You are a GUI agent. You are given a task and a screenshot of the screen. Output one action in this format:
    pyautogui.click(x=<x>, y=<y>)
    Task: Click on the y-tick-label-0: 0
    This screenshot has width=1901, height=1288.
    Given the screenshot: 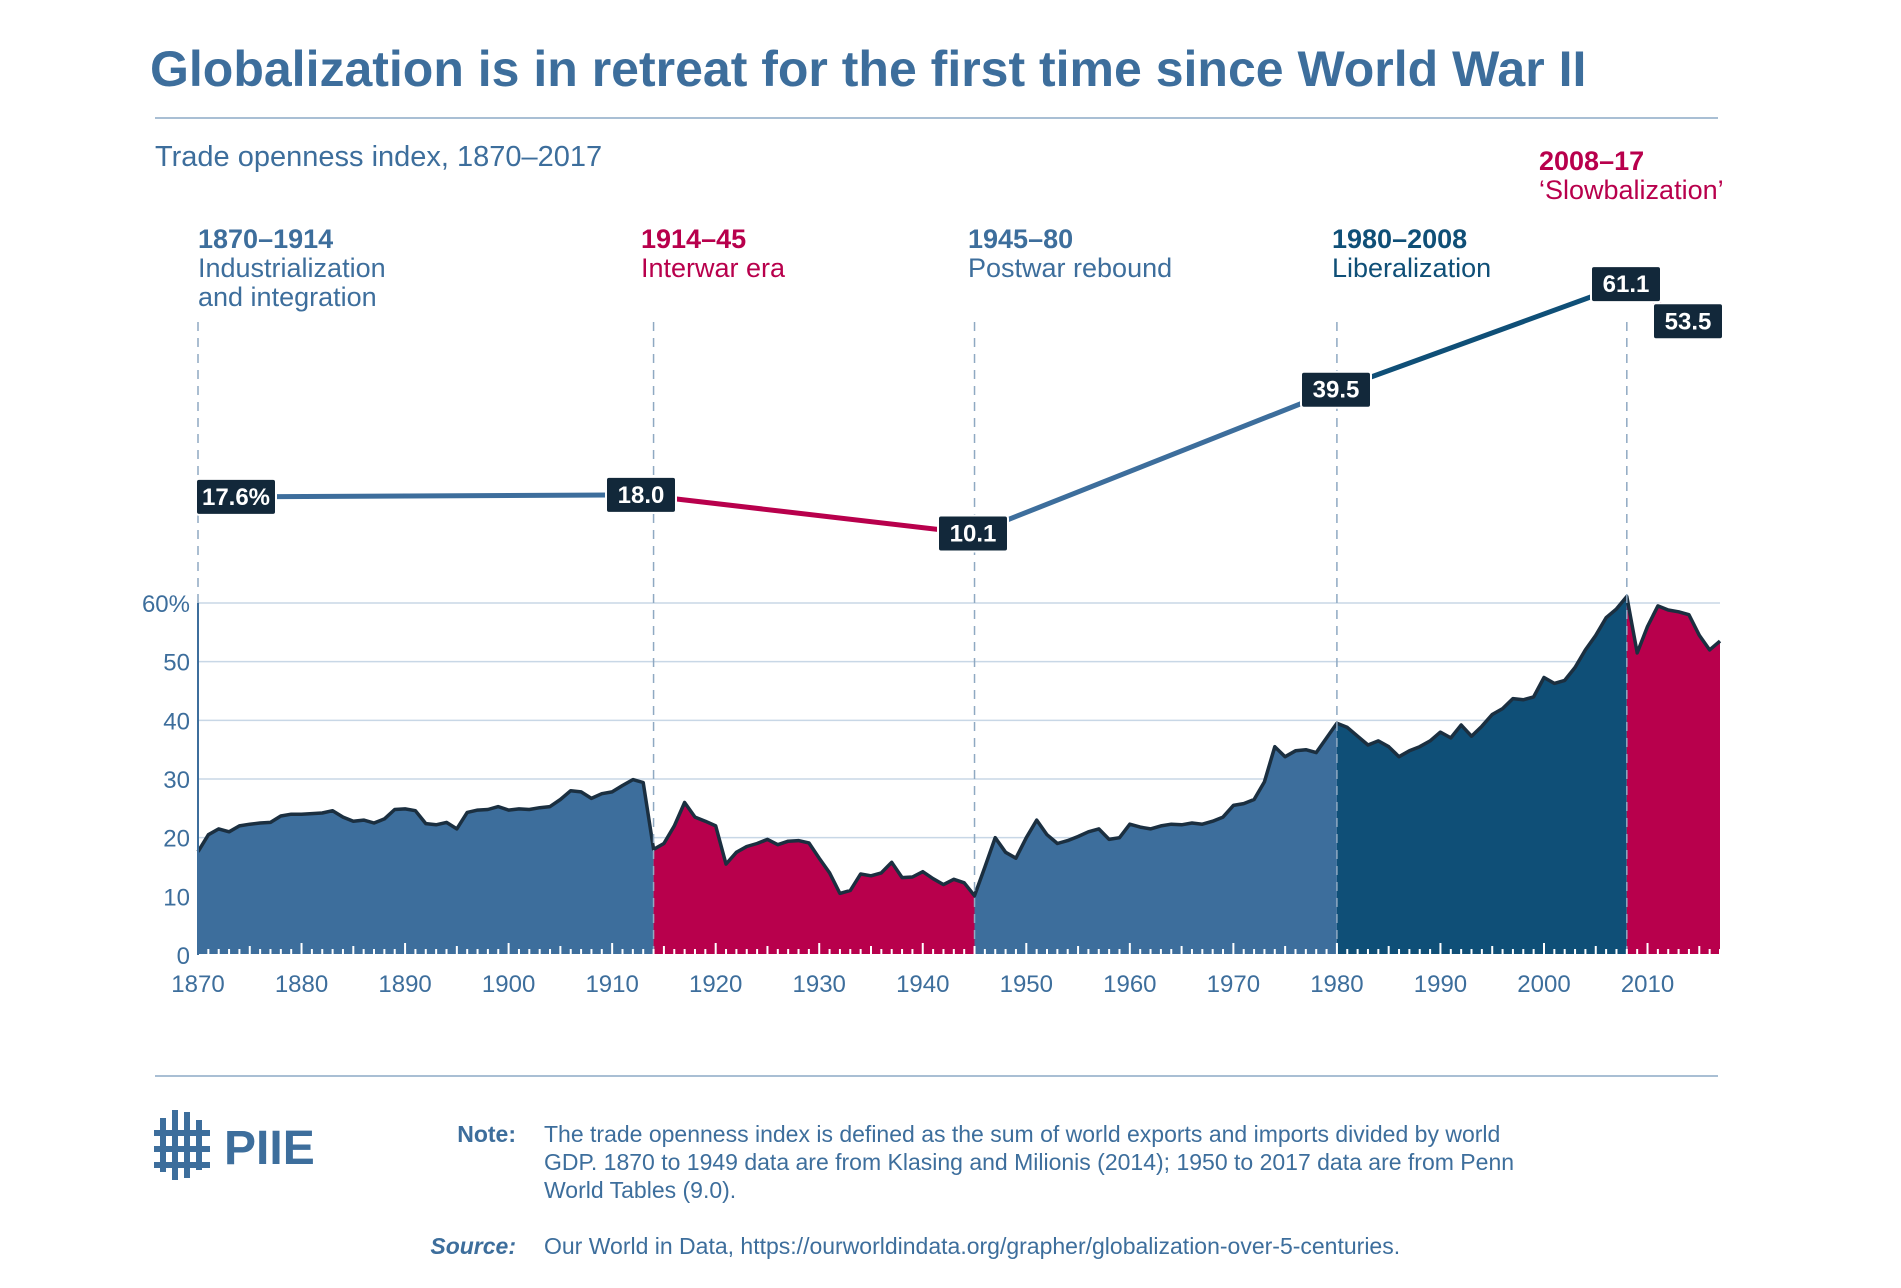 What is the action you would take?
    pyautogui.click(x=183, y=956)
    